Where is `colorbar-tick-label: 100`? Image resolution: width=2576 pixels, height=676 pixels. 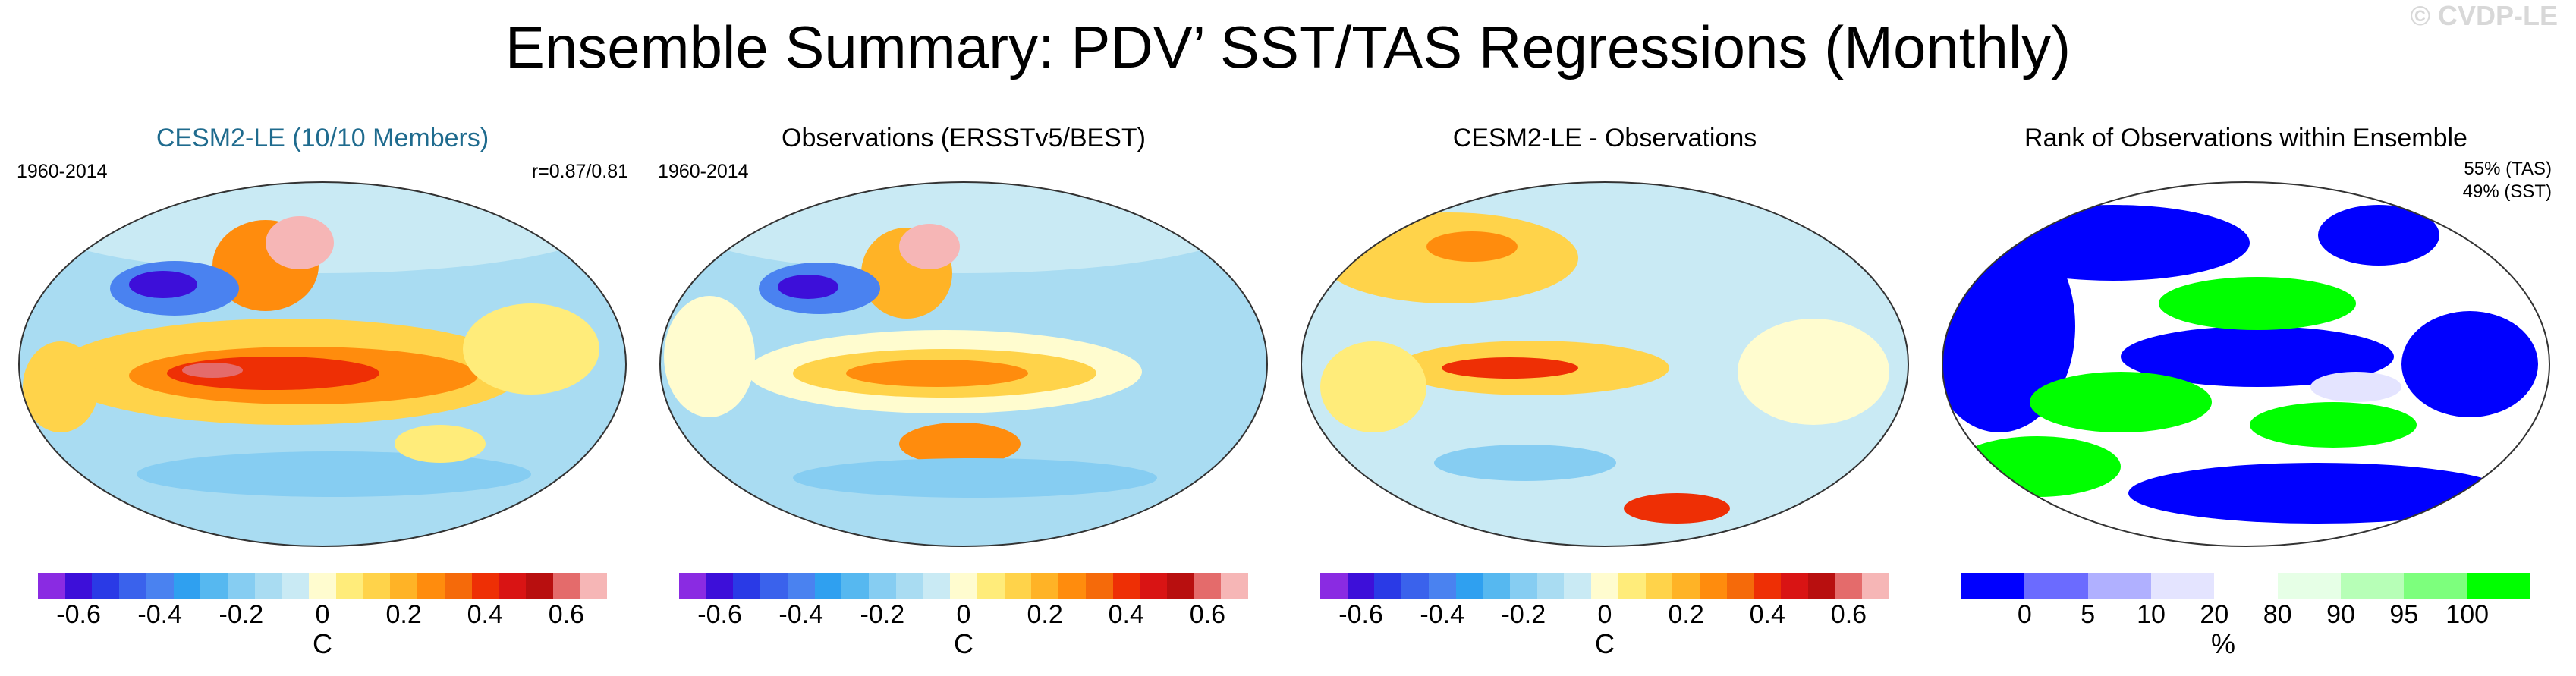
colorbar-tick-label: 100 is located at coordinates (2467, 614).